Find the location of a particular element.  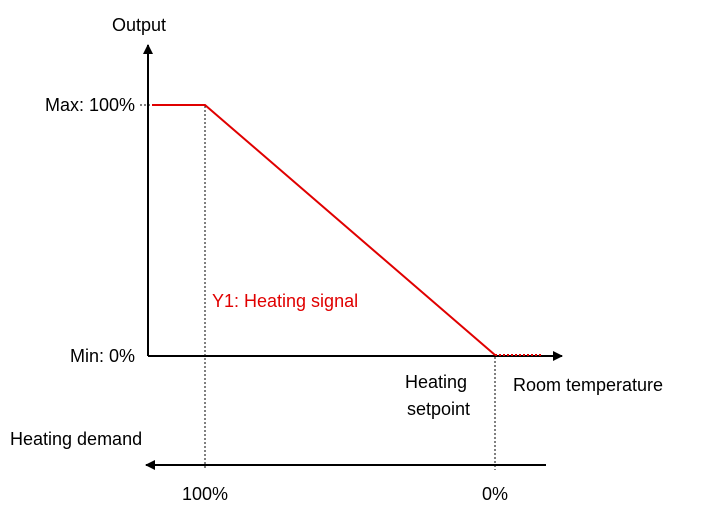

x-label: Room temperature is located at coordinates (588, 385).